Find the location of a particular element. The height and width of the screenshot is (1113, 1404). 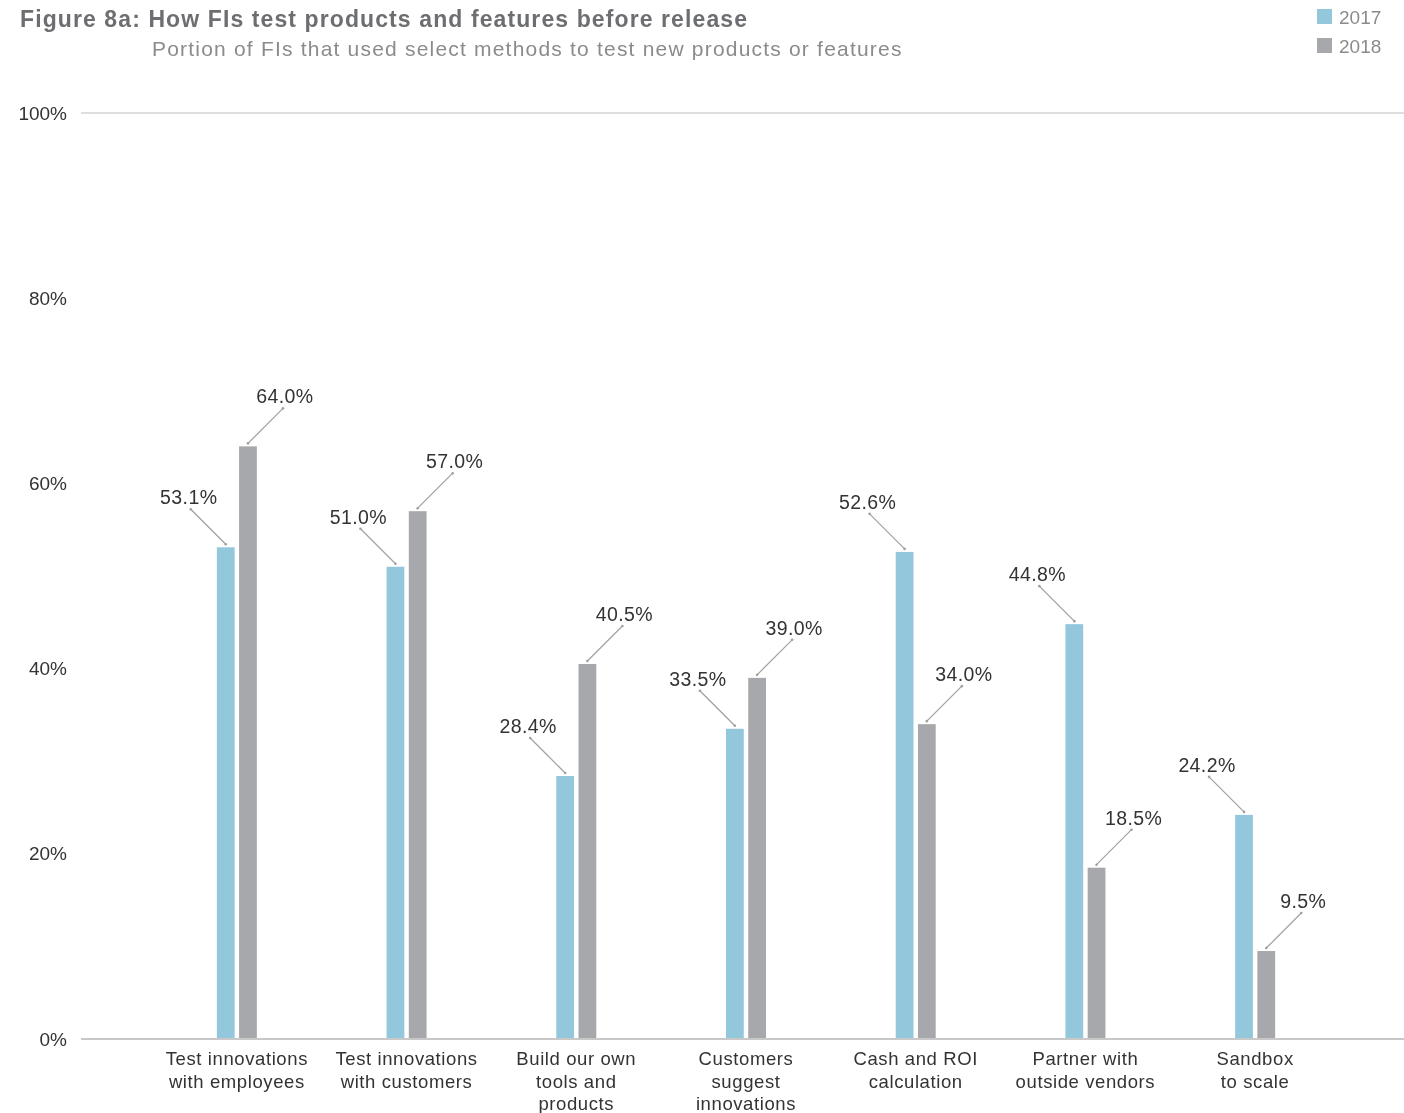

legend-label: 2018 is located at coordinates (1360, 46).